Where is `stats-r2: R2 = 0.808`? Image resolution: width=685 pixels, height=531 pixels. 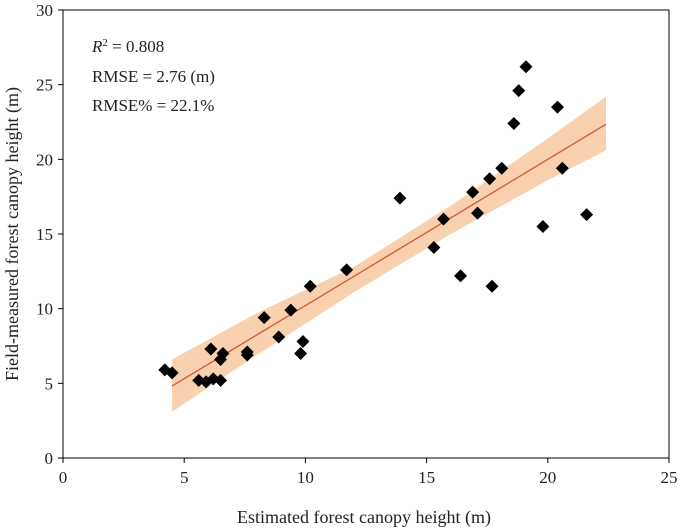
stats-r2: R2 = 0.808 is located at coordinates (127, 46).